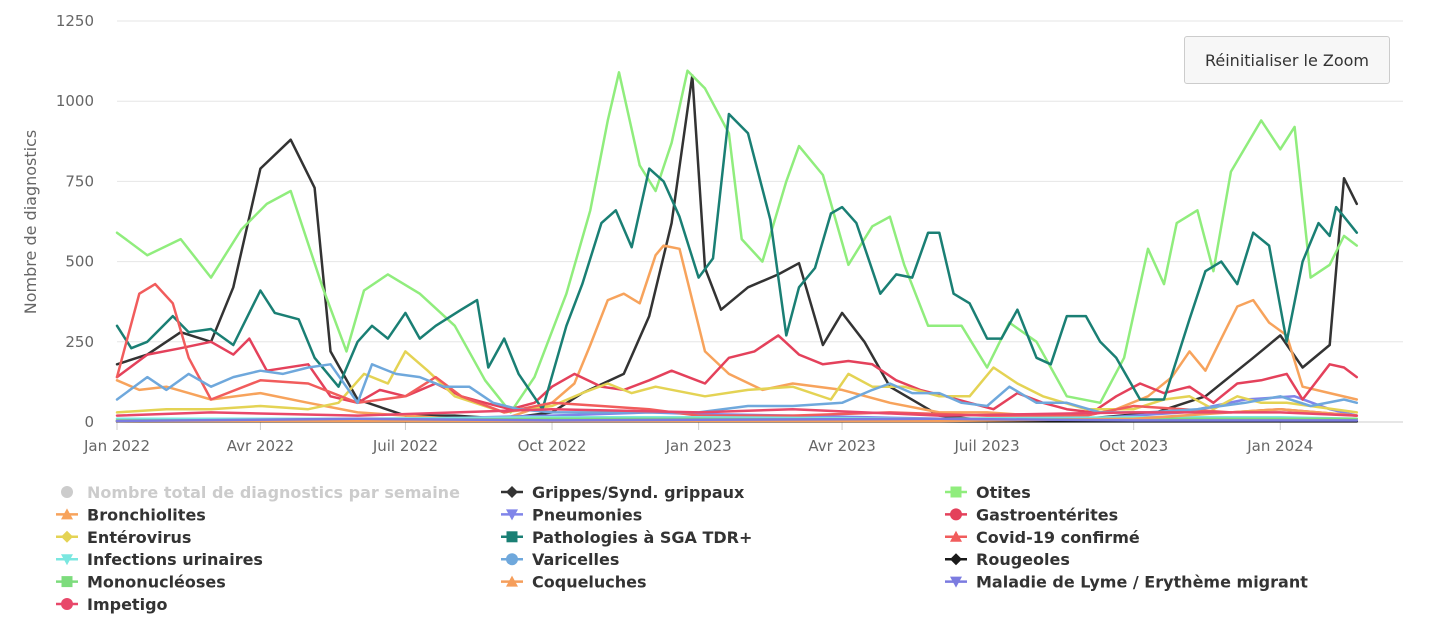 This screenshot has width=1432, height=636. I want to click on legend-label: Otites, so click(1003, 492).